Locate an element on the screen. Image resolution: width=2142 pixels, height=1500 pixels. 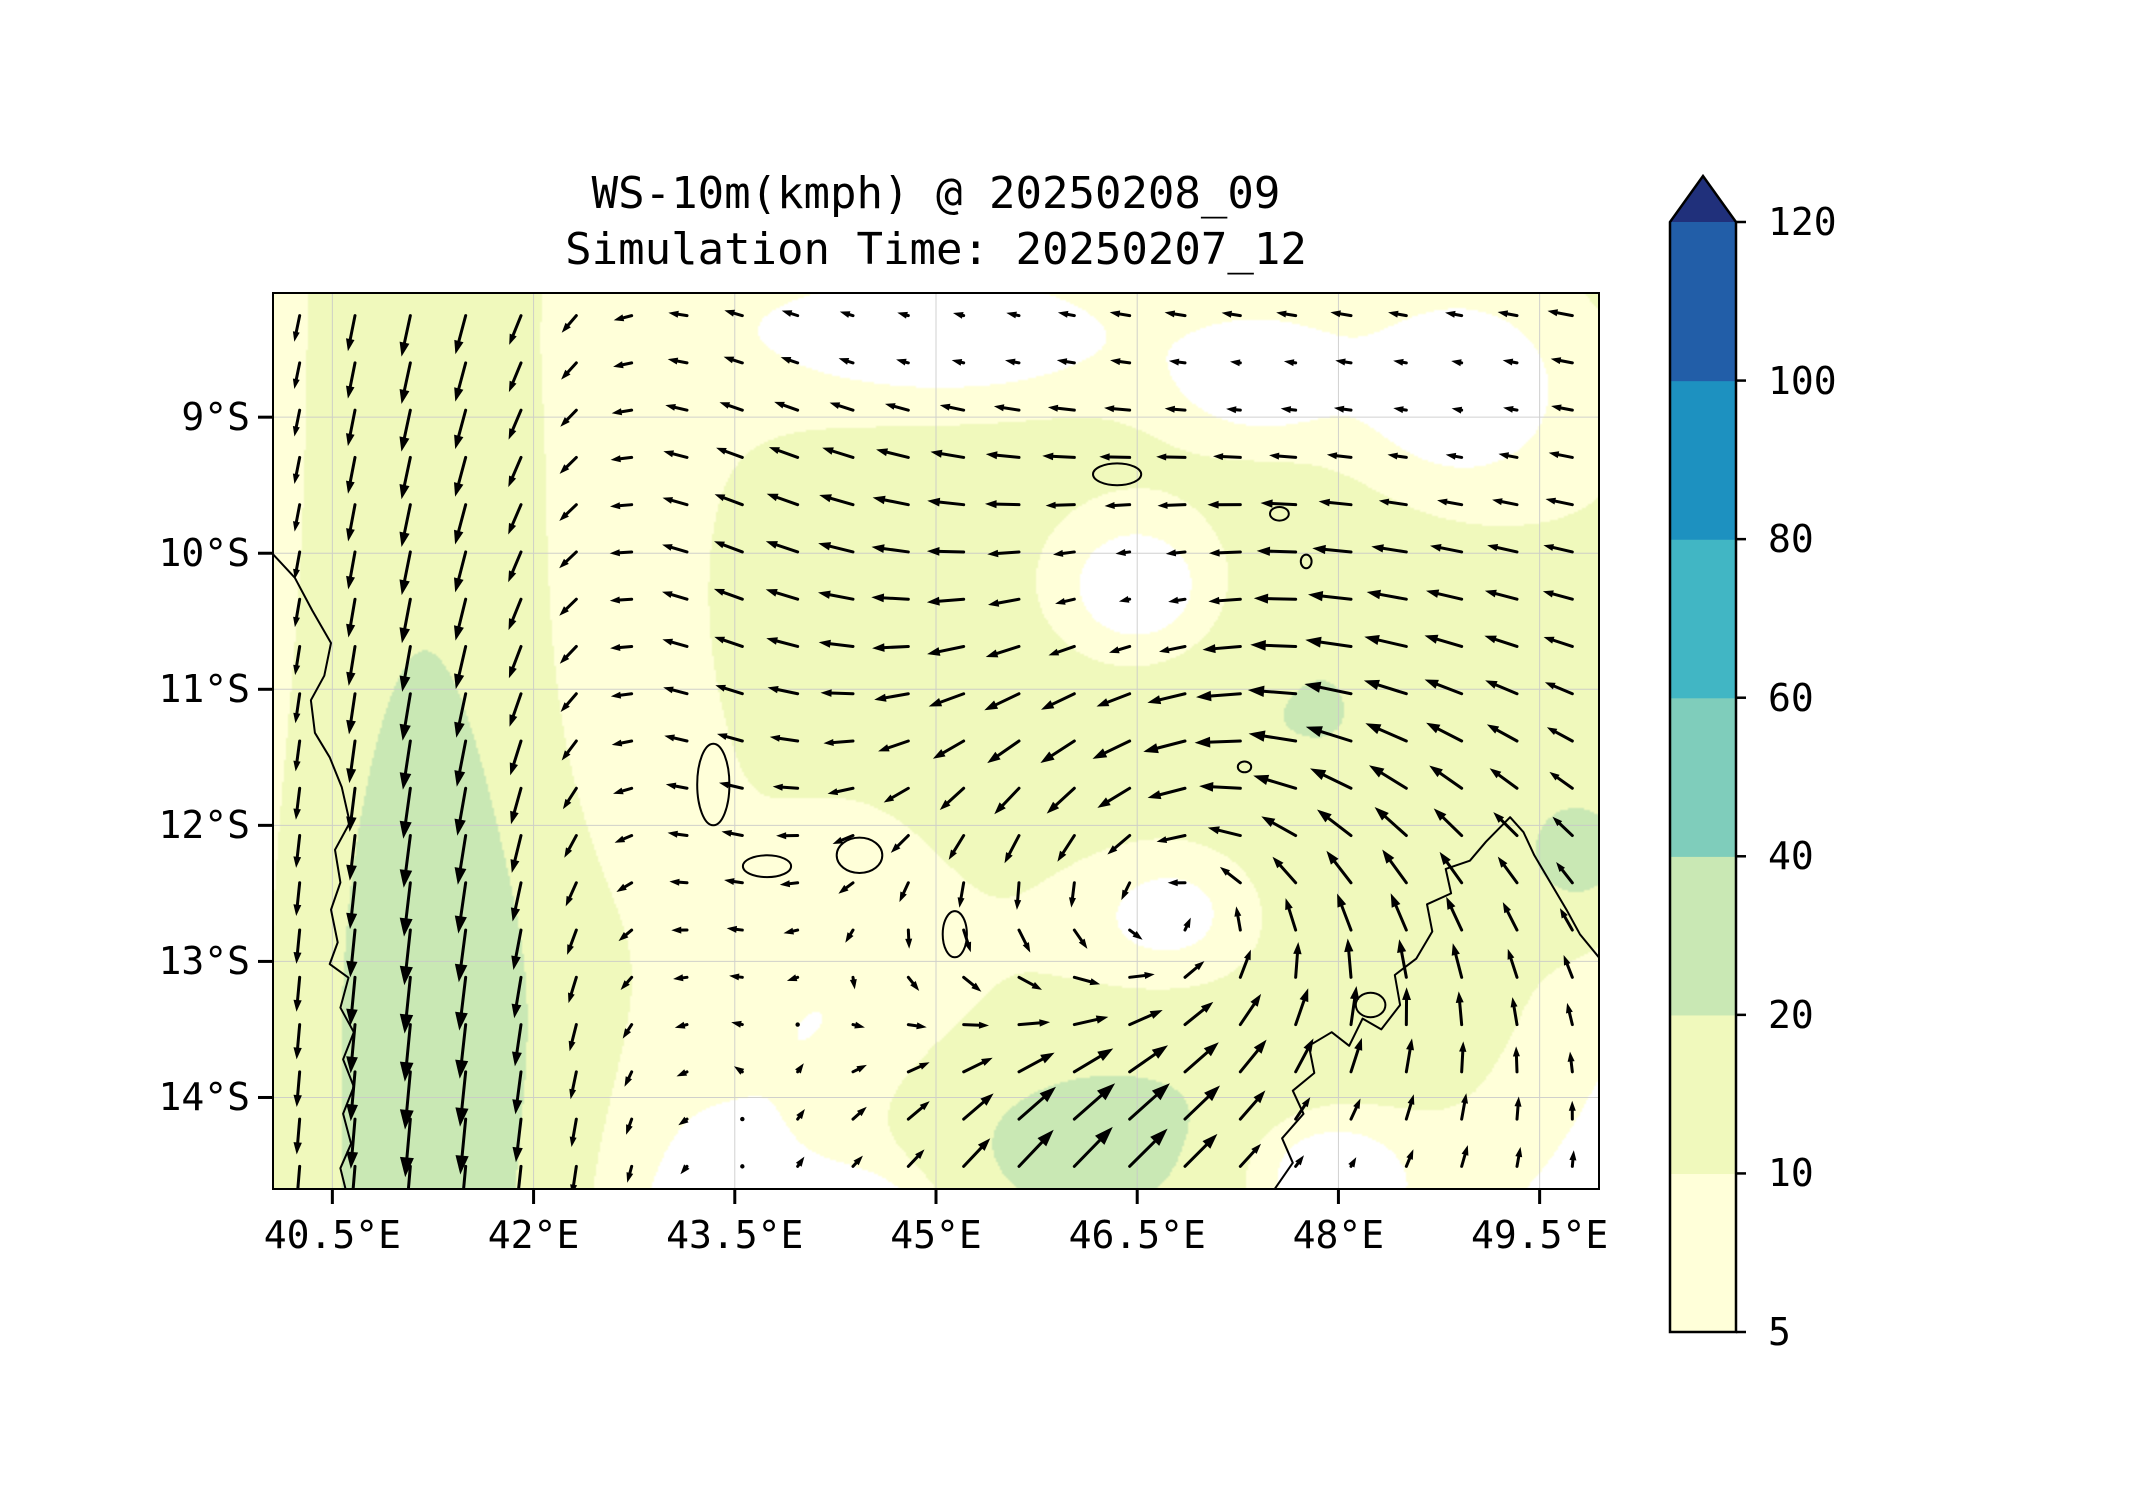
colorbar-outline is located at coordinates (1703, 753).